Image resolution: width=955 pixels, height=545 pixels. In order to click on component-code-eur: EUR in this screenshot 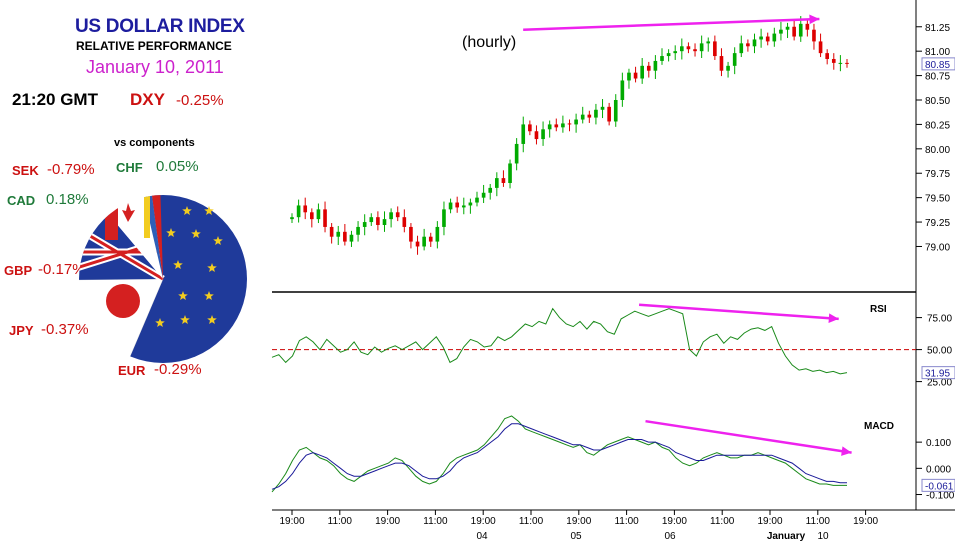, I will do `click(132, 370)`.